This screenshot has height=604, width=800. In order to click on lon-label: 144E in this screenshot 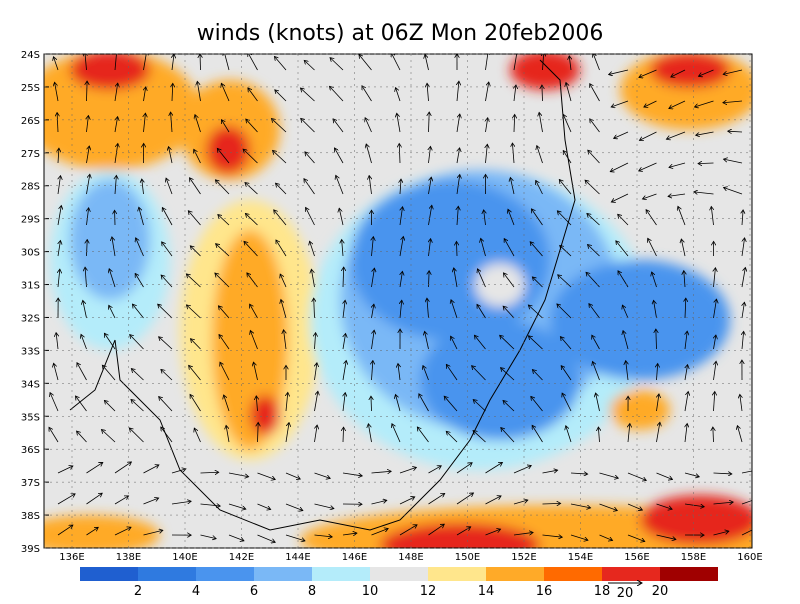, I will do `click(297, 557)`.